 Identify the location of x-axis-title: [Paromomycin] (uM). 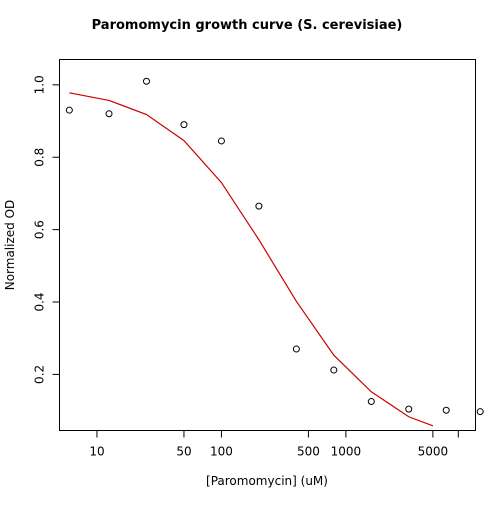
(267, 481).